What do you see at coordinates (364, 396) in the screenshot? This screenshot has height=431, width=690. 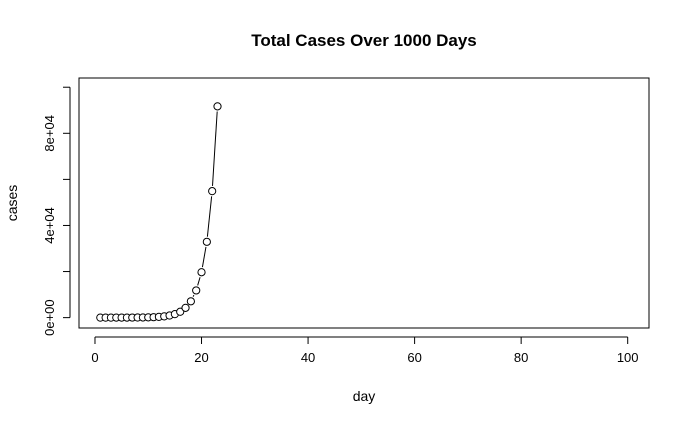 I see `x-axis-label: day` at bounding box center [364, 396].